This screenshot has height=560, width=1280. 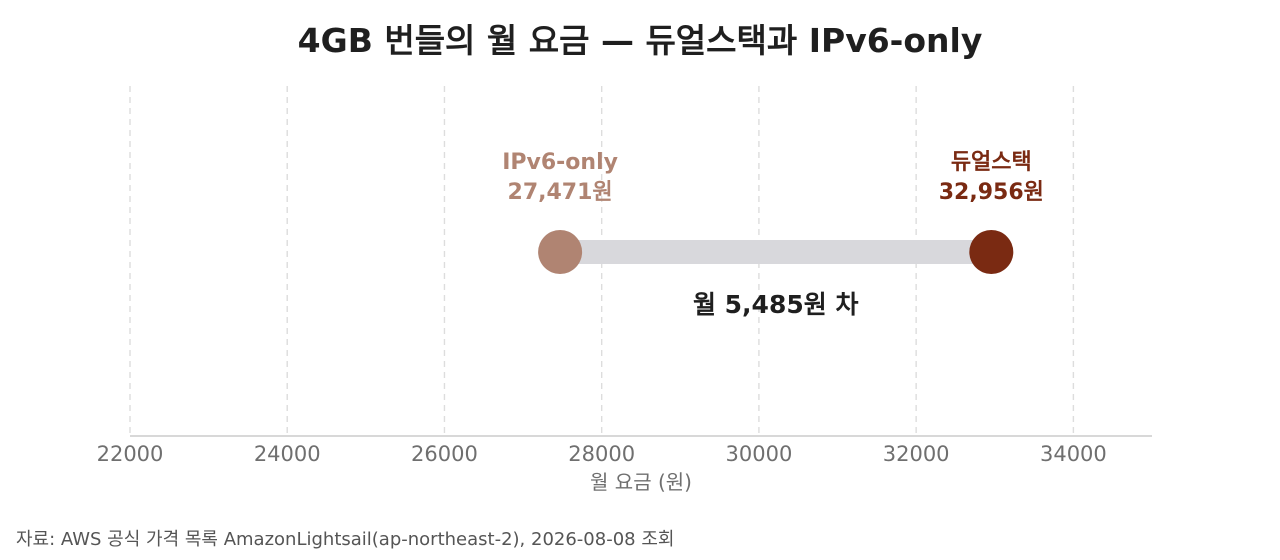 I want to click on x-axis-title: 월 요금 (원), so click(x=641, y=482).